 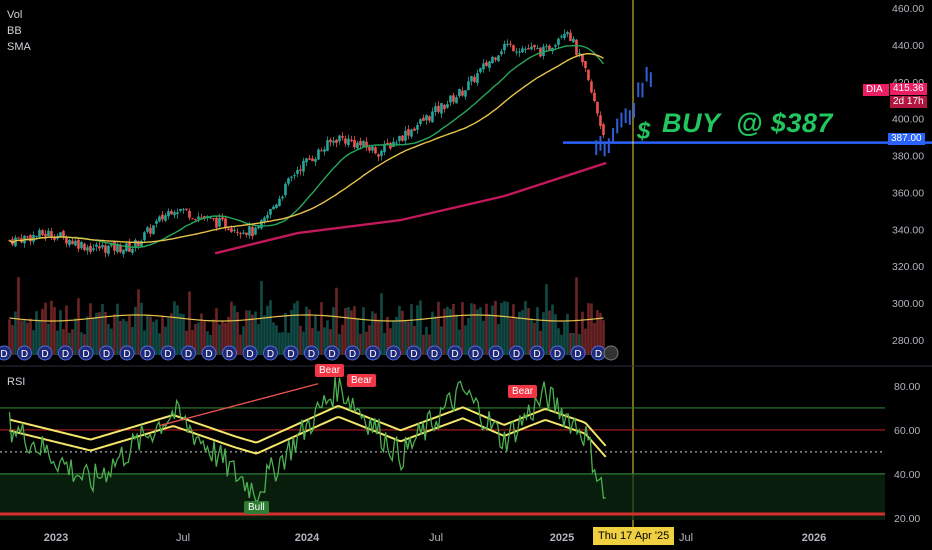 What do you see at coordinates (14, 31) in the screenshot?
I see `legend-bb: BB` at bounding box center [14, 31].